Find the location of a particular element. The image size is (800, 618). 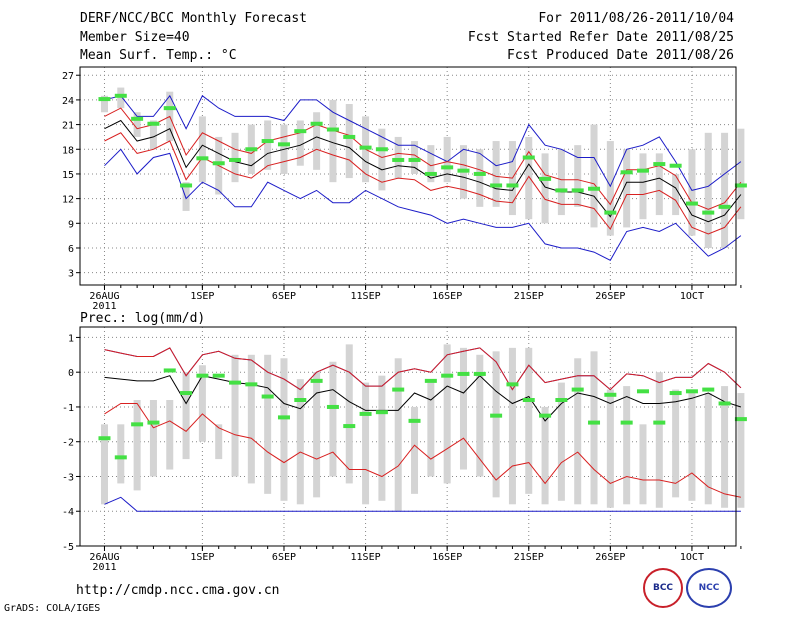

y-tick-label: 21 is located at coordinates (68, 126).